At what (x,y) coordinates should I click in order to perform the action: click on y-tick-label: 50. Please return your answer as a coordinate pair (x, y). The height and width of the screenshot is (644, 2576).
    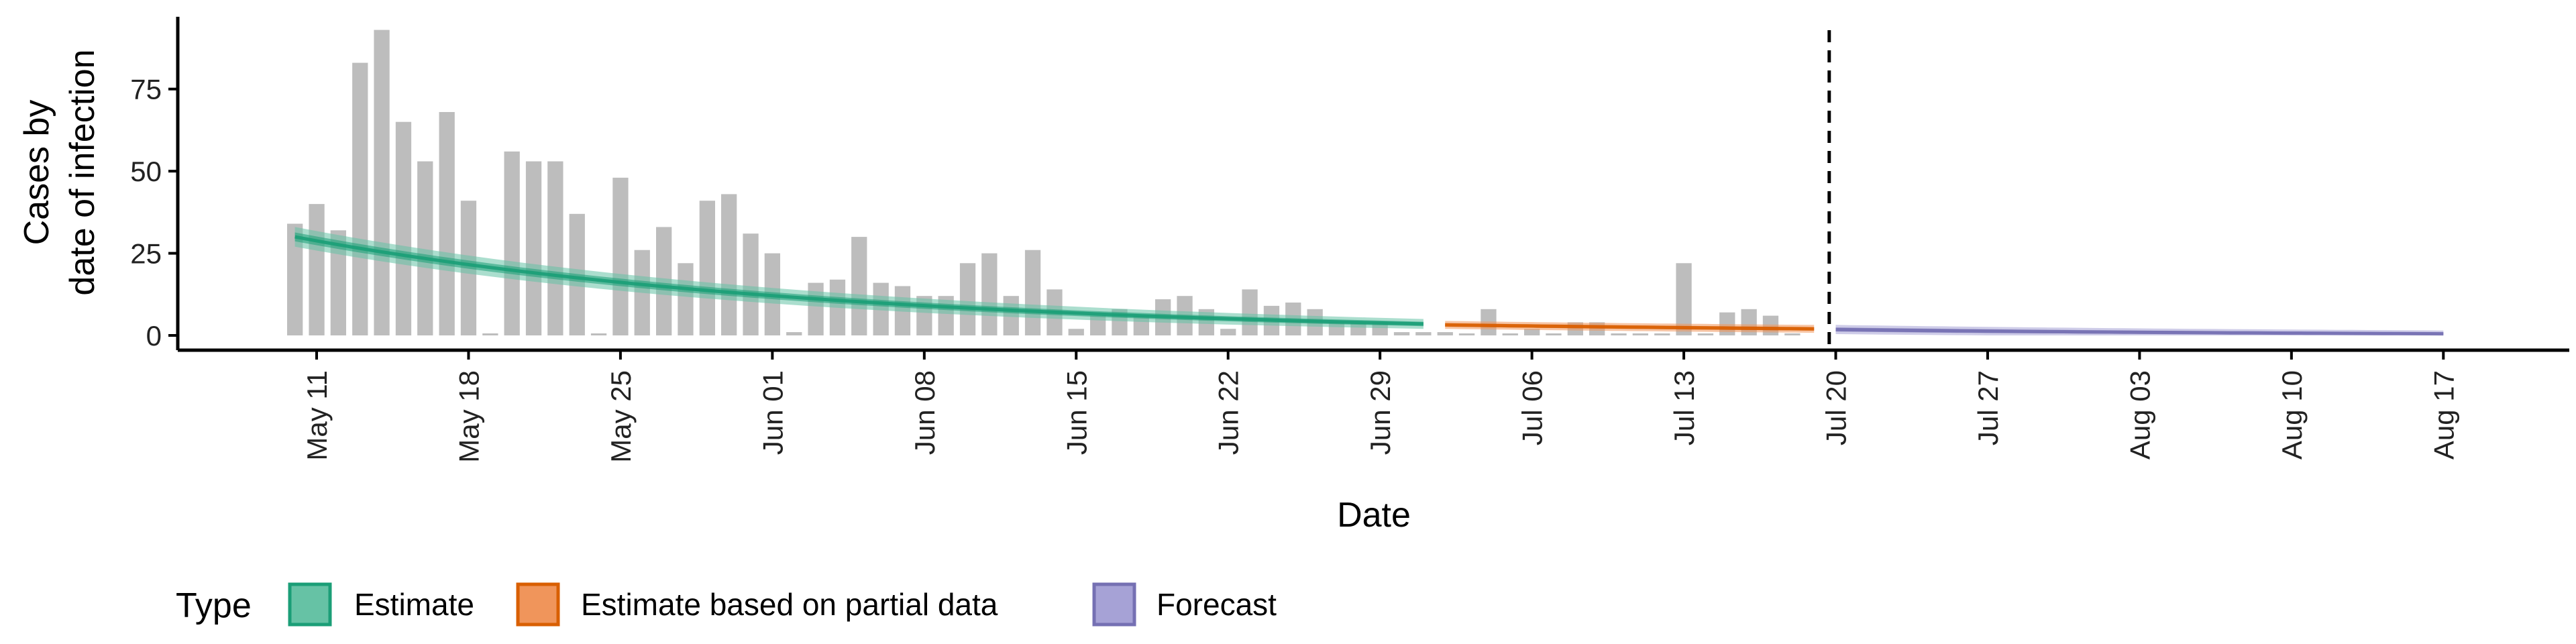
    Looking at the image, I should click on (146, 171).